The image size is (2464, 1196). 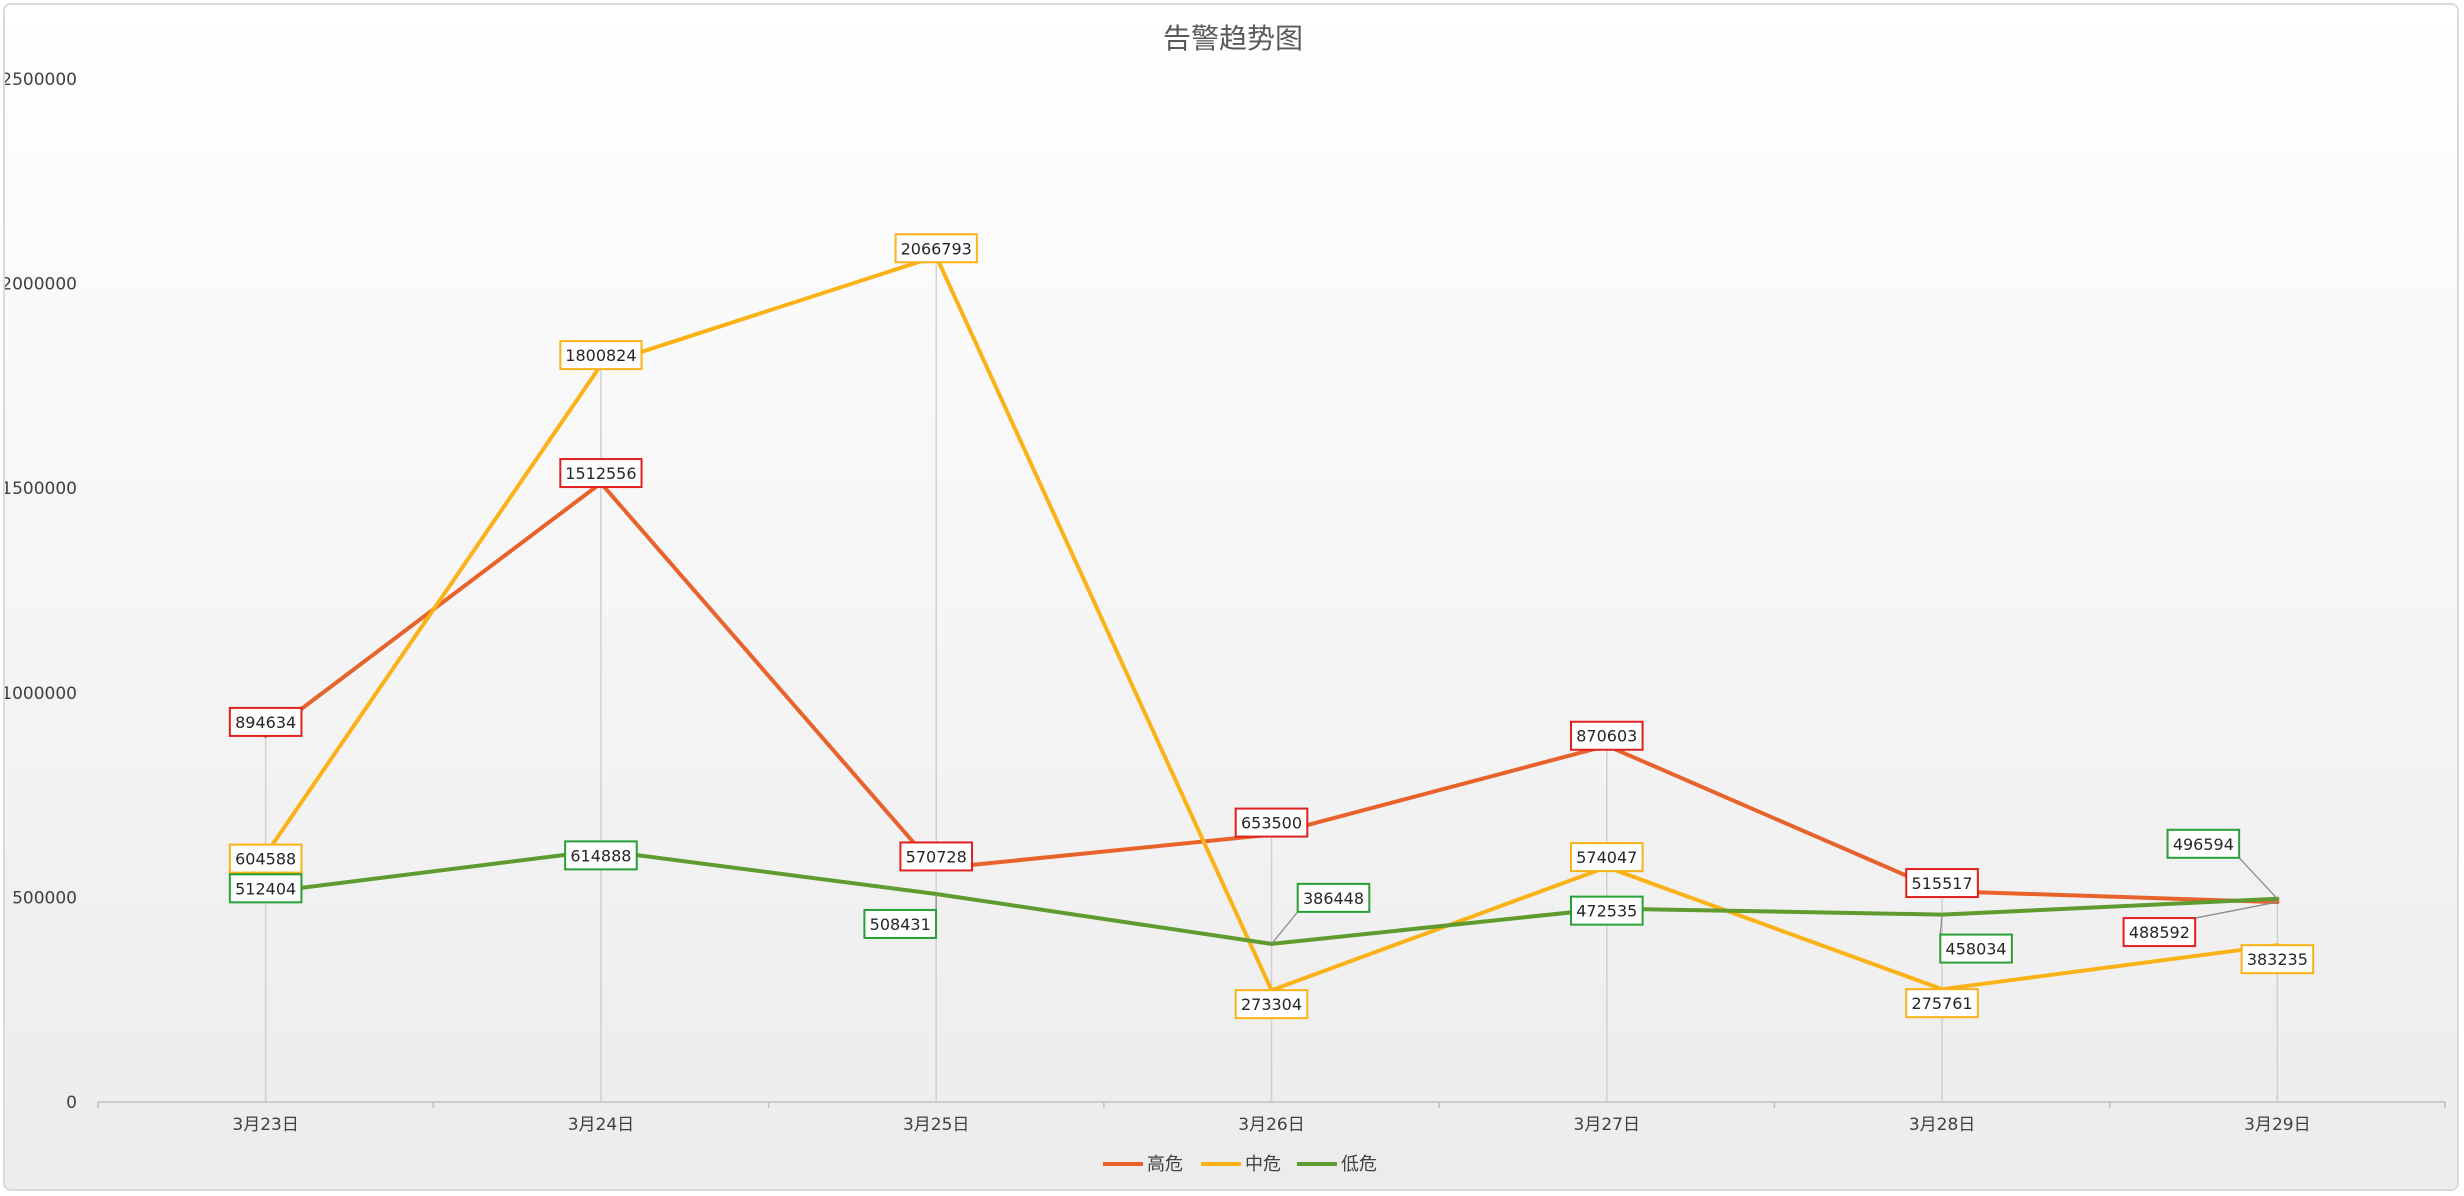 What do you see at coordinates (1165, 1164) in the screenshot?
I see `legend-label: 高危` at bounding box center [1165, 1164].